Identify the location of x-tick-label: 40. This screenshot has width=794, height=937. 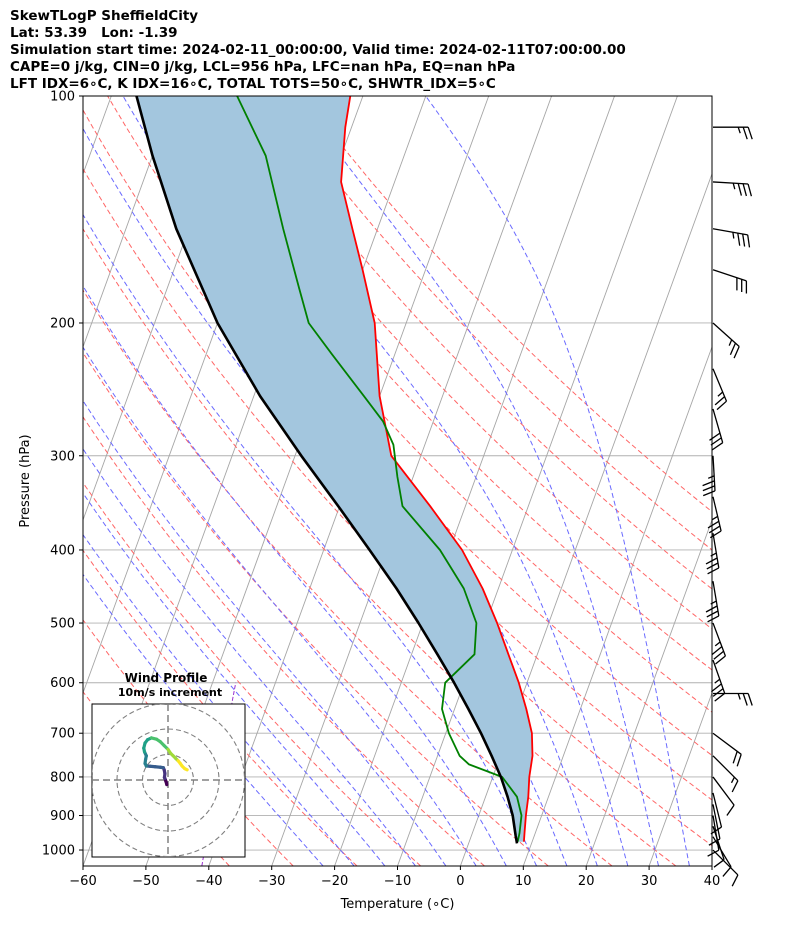
(712, 881).